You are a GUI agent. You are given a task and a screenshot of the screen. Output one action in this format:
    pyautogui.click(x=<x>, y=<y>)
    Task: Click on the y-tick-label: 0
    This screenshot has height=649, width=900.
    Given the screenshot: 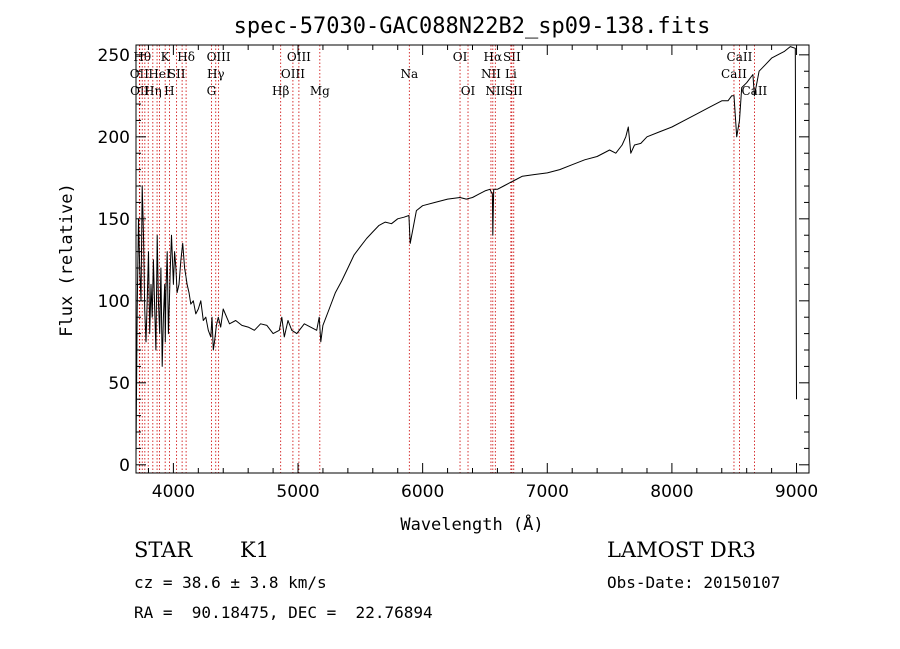 What is the action you would take?
    pyautogui.click(x=124, y=466)
    